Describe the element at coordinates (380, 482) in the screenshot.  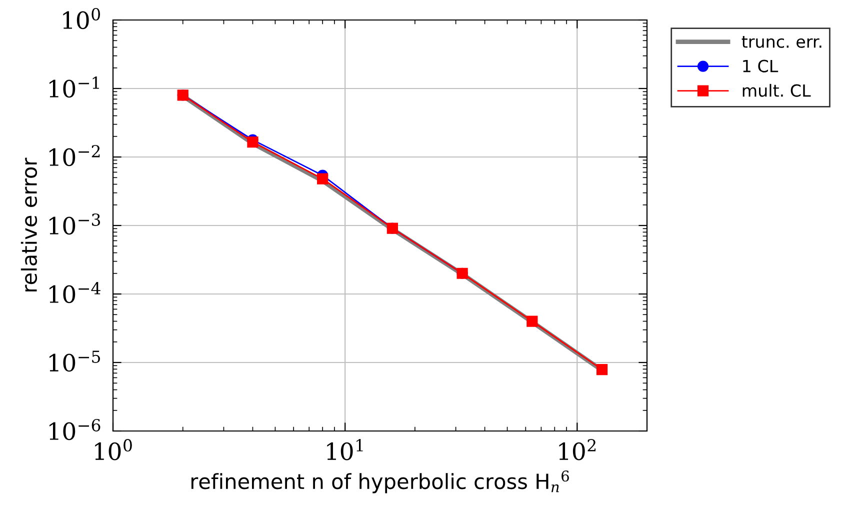
I see `x-axis-title: refinement n of hyperbolic cross H$_{n}$$^{6}$` at that location.